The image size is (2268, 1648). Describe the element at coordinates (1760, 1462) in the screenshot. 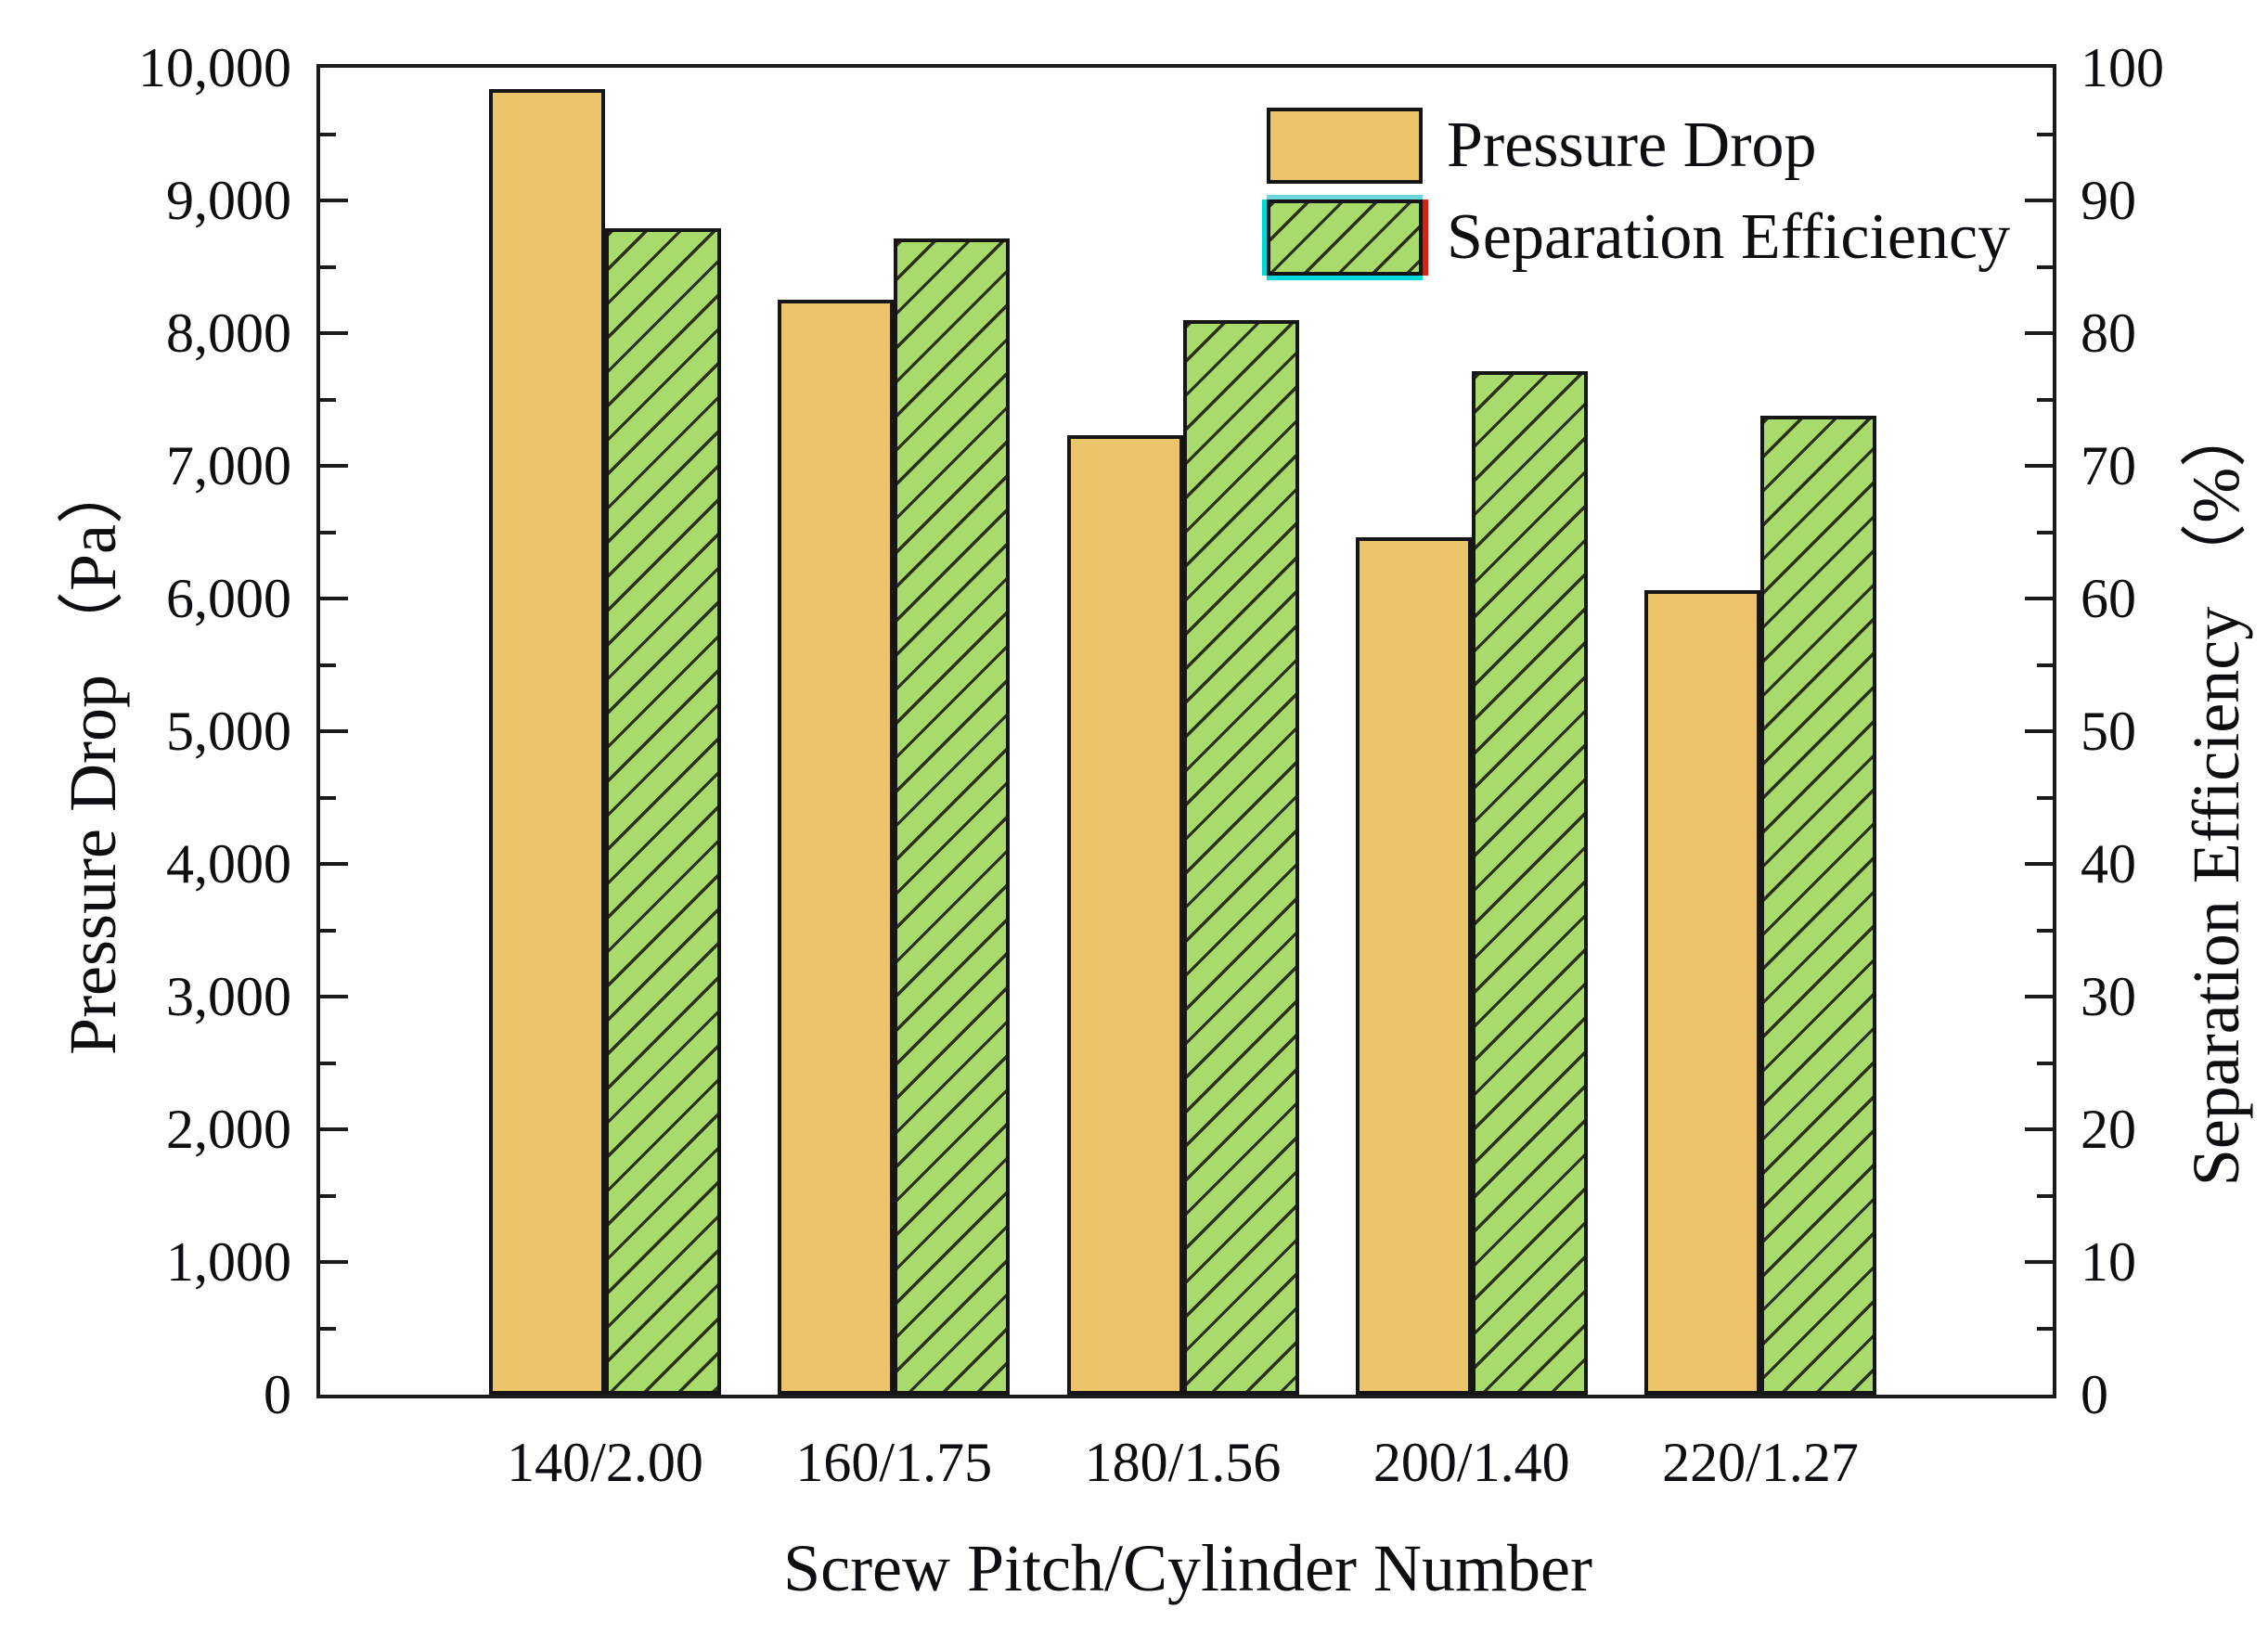

I see `x-axis-tick-label: 220/1.27` at that location.